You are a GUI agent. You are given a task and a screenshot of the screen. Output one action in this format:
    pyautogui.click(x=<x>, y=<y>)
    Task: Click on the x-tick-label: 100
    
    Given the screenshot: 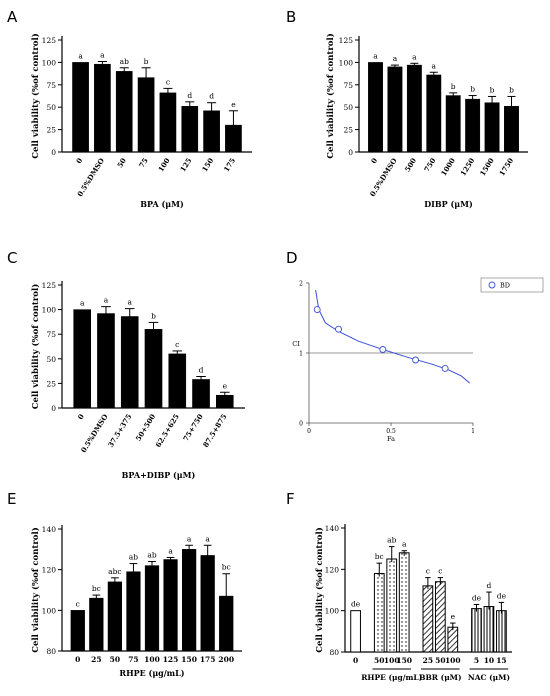 What is the action you would take?
    pyautogui.click(x=392, y=660)
    